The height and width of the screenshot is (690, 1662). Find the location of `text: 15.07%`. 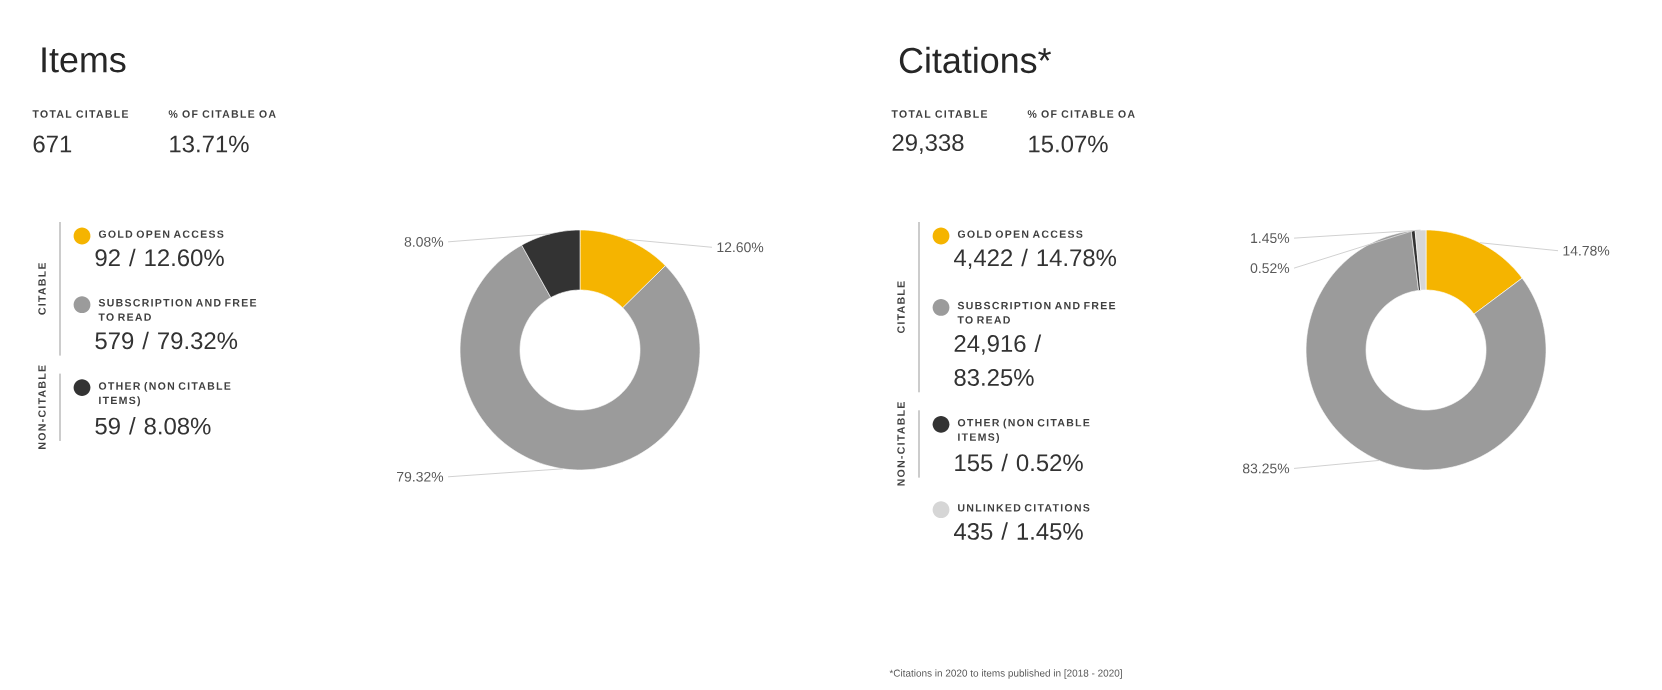

text: 15.07% is located at coordinates (1068, 144).